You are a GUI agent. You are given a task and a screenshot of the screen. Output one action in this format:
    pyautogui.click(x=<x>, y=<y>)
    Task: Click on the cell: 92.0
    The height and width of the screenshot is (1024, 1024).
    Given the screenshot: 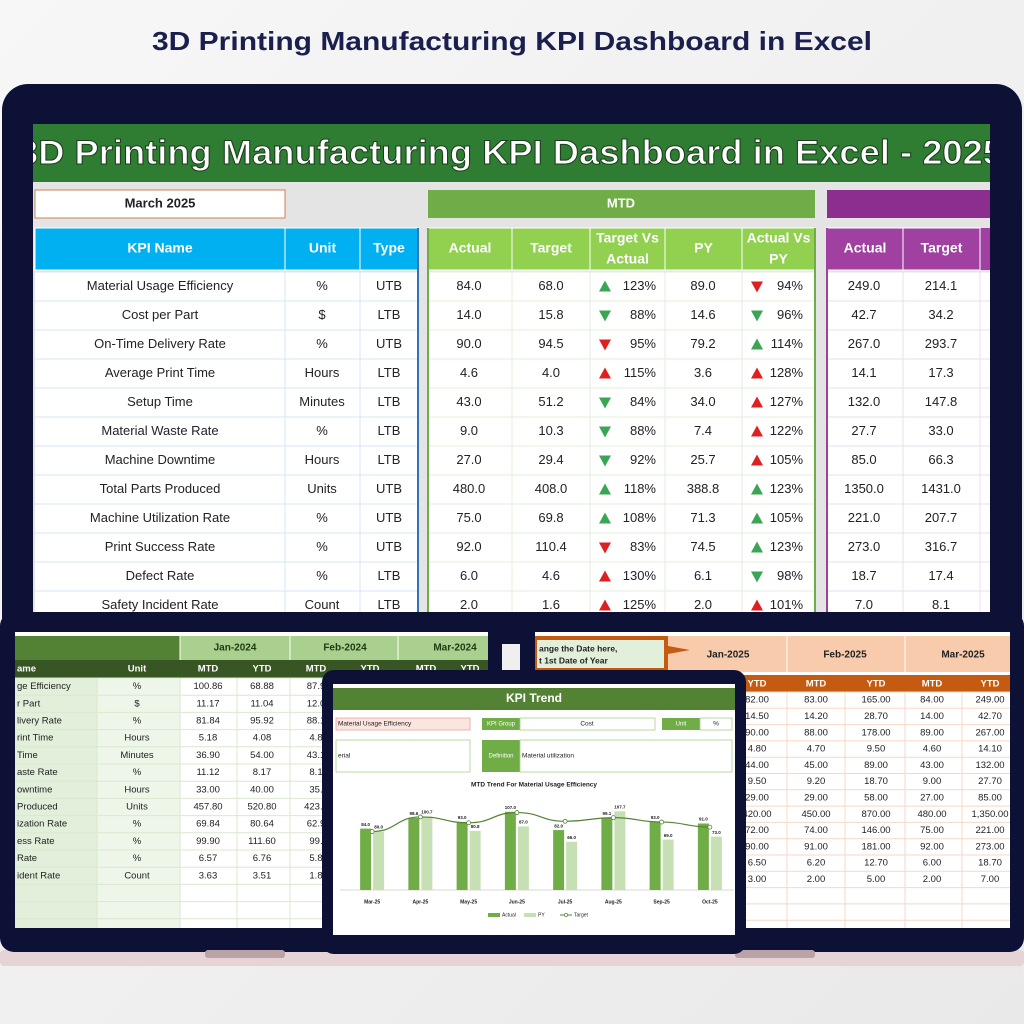 What is the action you would take?
    pyautogui.click(x=468, y=546)
    